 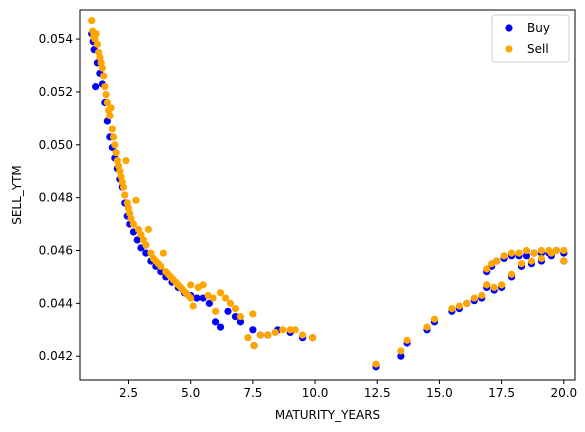 I want to click on y-tick-label: 0.052, so click(x=56, y=92).